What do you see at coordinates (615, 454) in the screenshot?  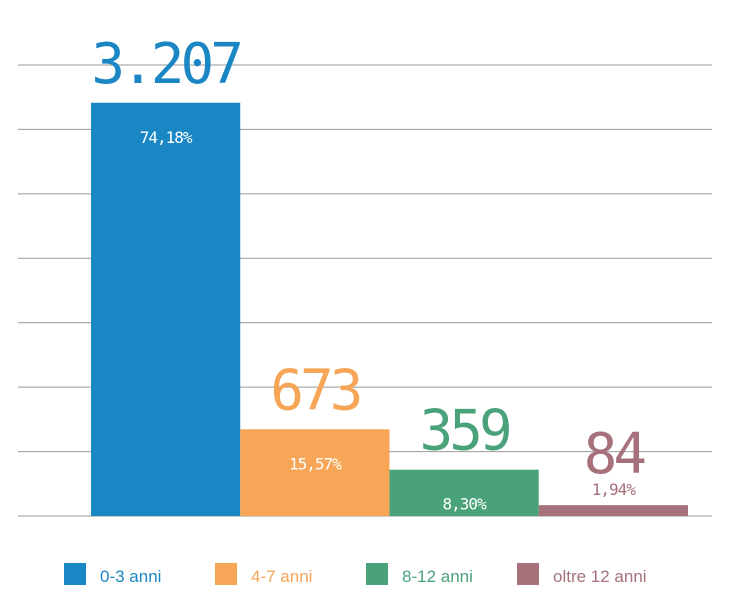 I see `value-label: 84` at bounding box center [615, 454].